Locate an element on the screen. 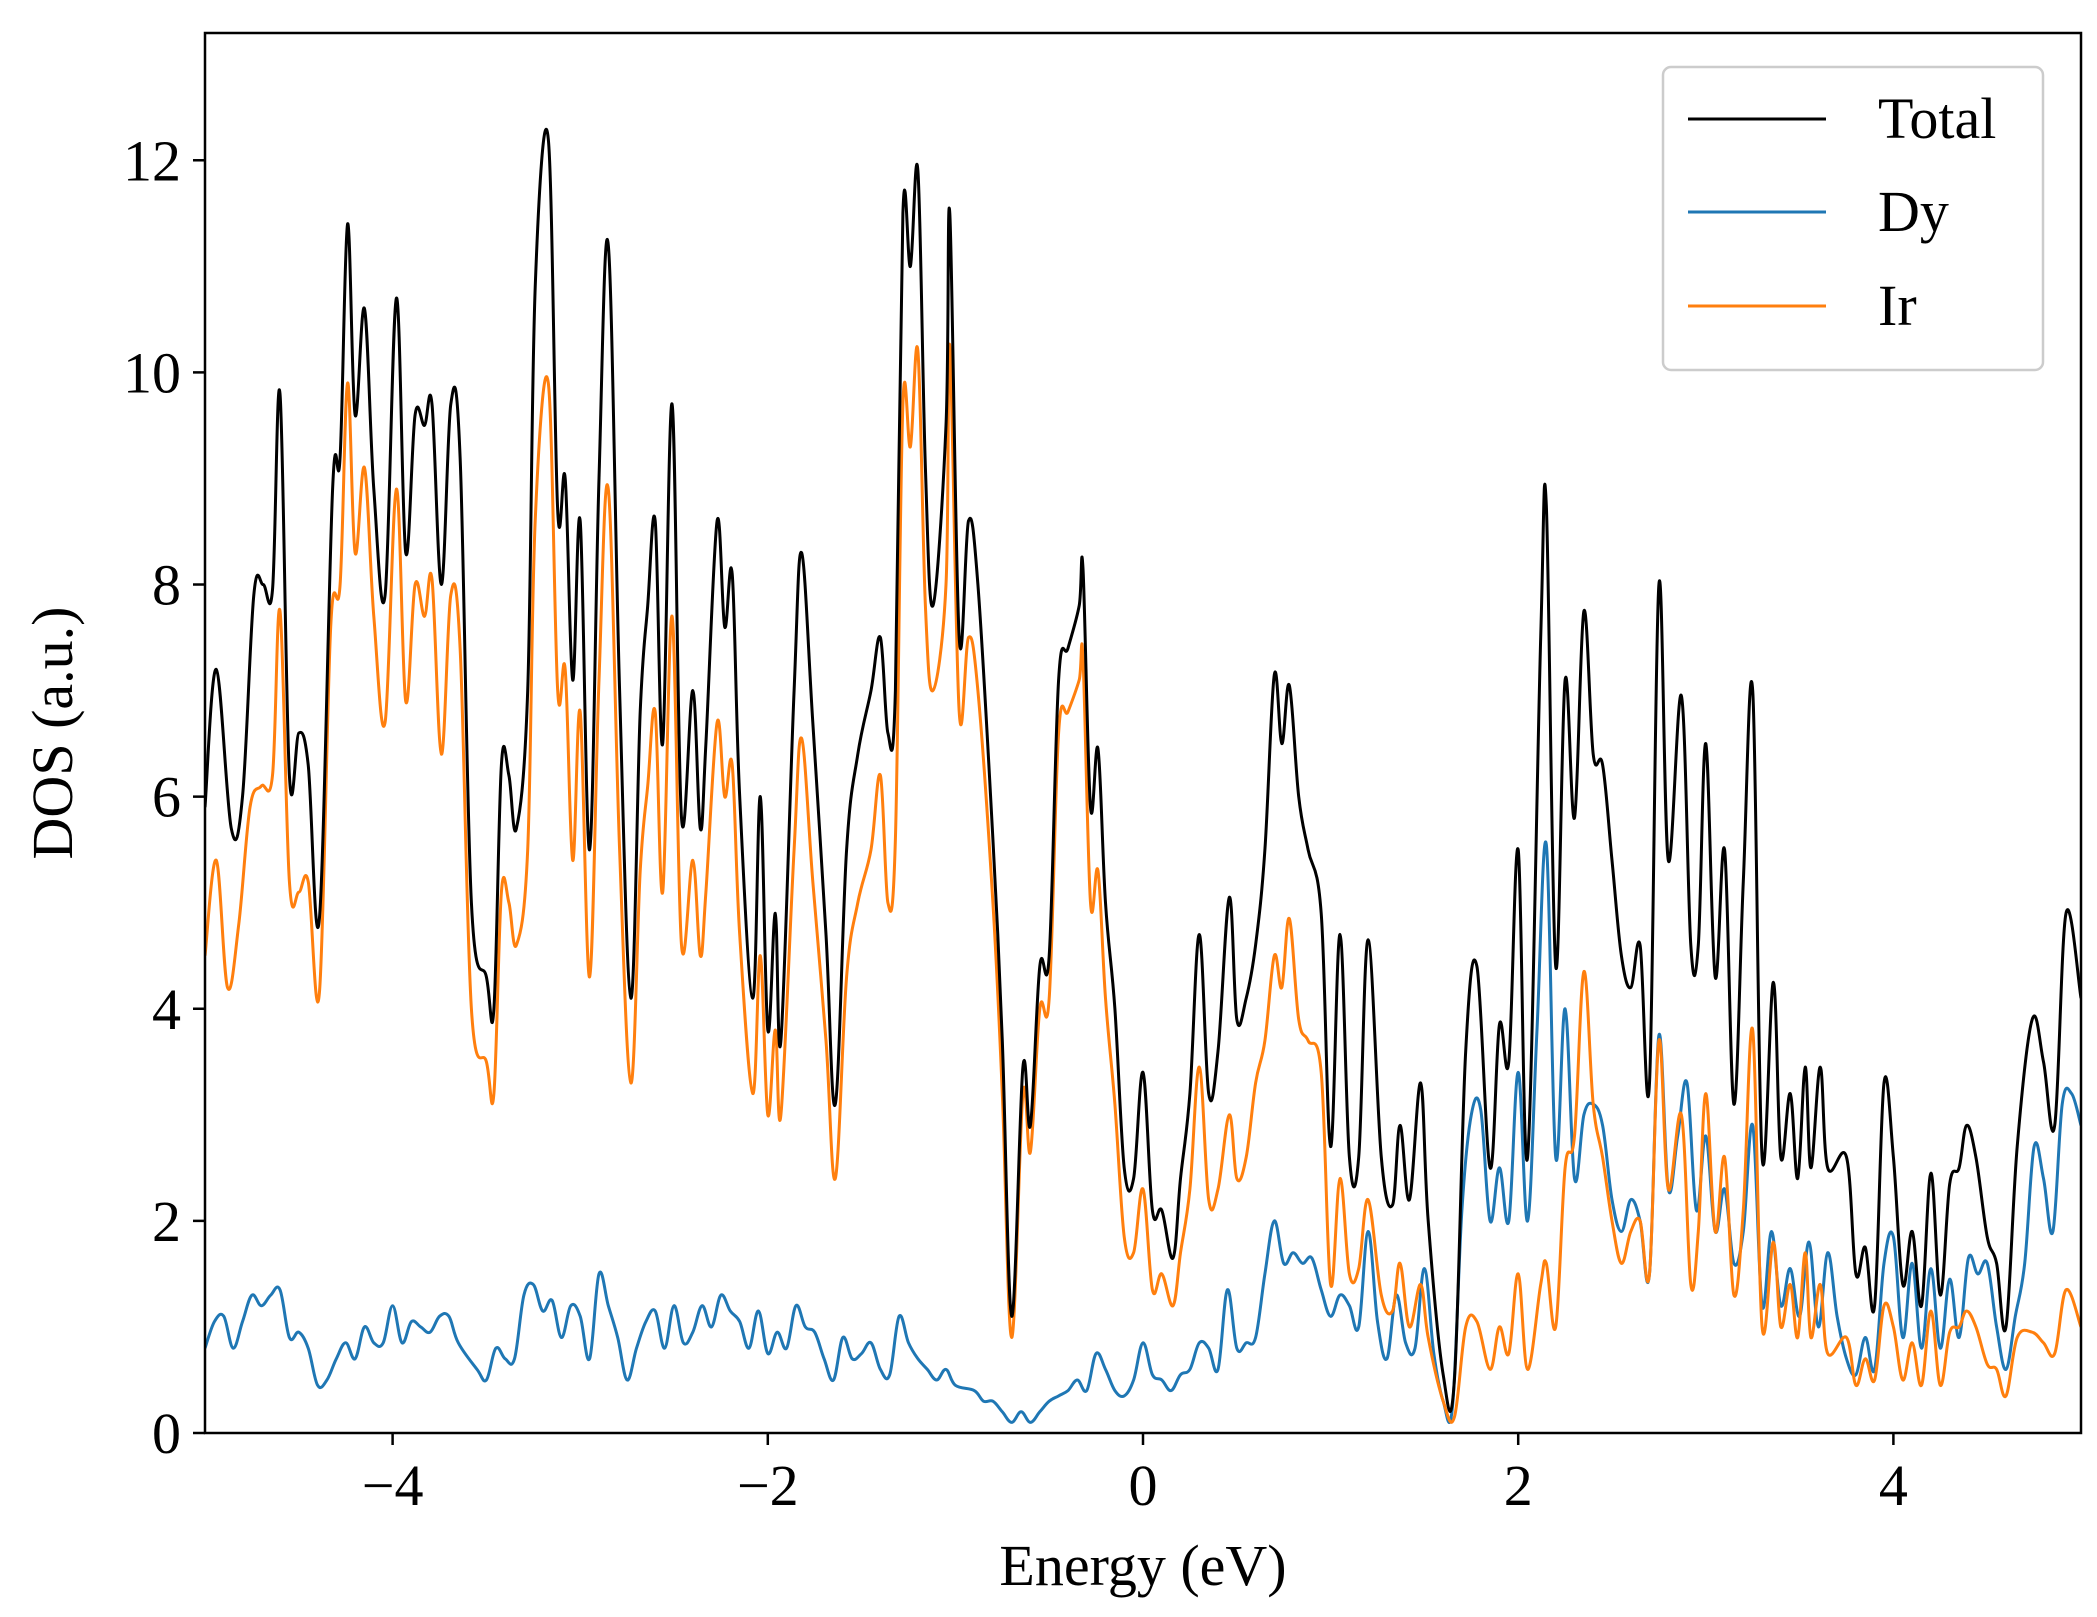 This screenshot has width=2097, height=1617. y-tick-label: 8 is located at coordinates (166, 585).